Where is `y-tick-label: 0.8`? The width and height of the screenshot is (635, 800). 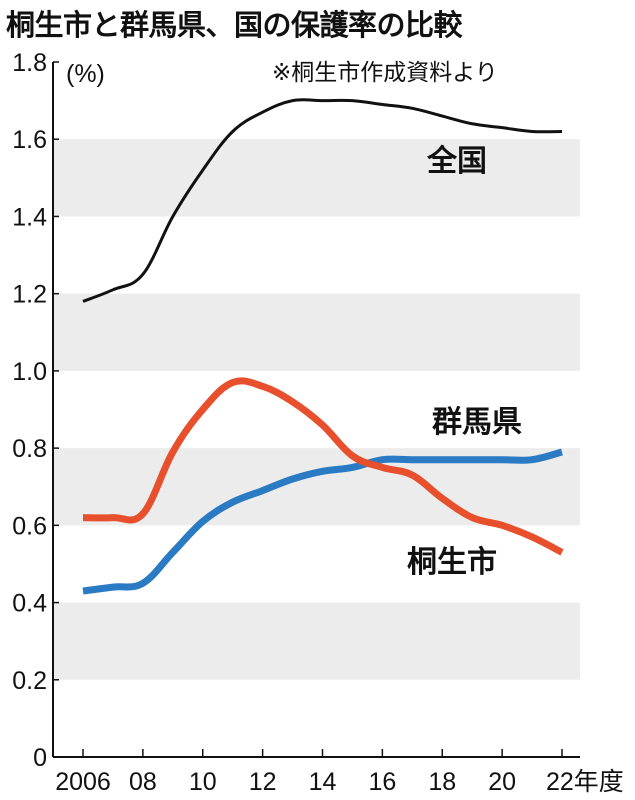 y-tick-label: 0.8 is located at coordinates (29, 449).